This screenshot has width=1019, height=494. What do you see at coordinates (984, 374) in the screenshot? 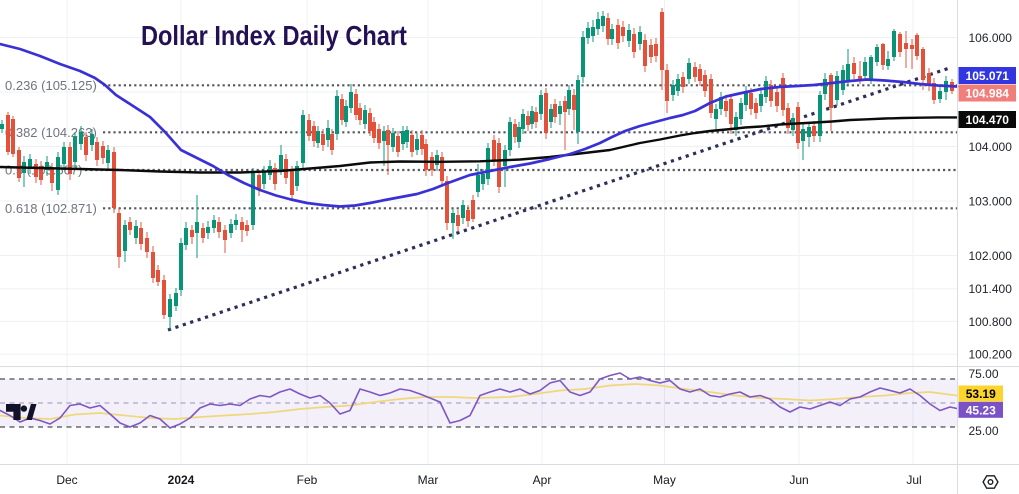
I see `svg-text: 75.00` at bounding box center [984, 374].